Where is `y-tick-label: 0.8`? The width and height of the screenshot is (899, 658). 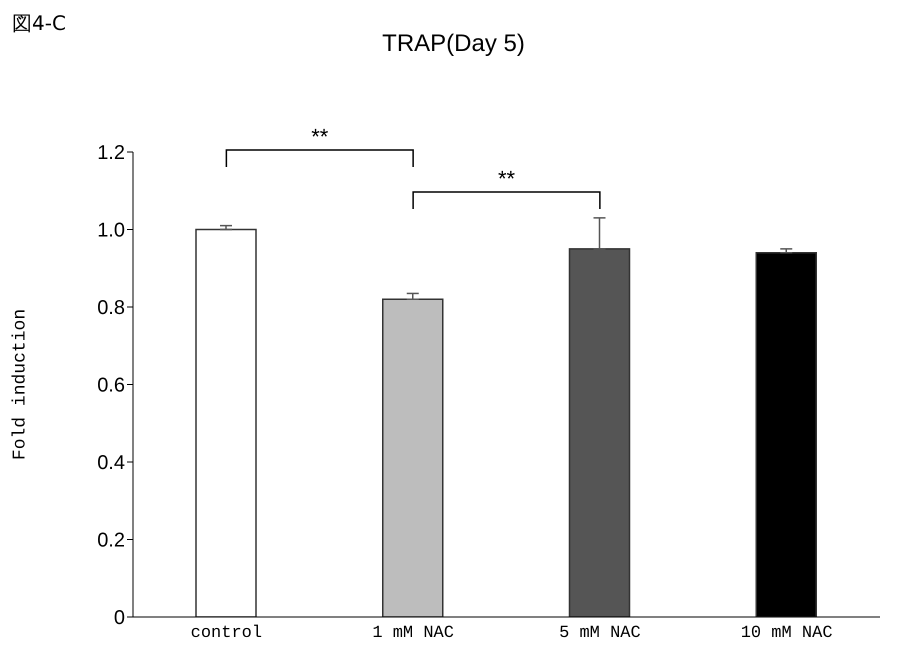
y-tick-label: 0.8 is located at coordinates (111, 308).